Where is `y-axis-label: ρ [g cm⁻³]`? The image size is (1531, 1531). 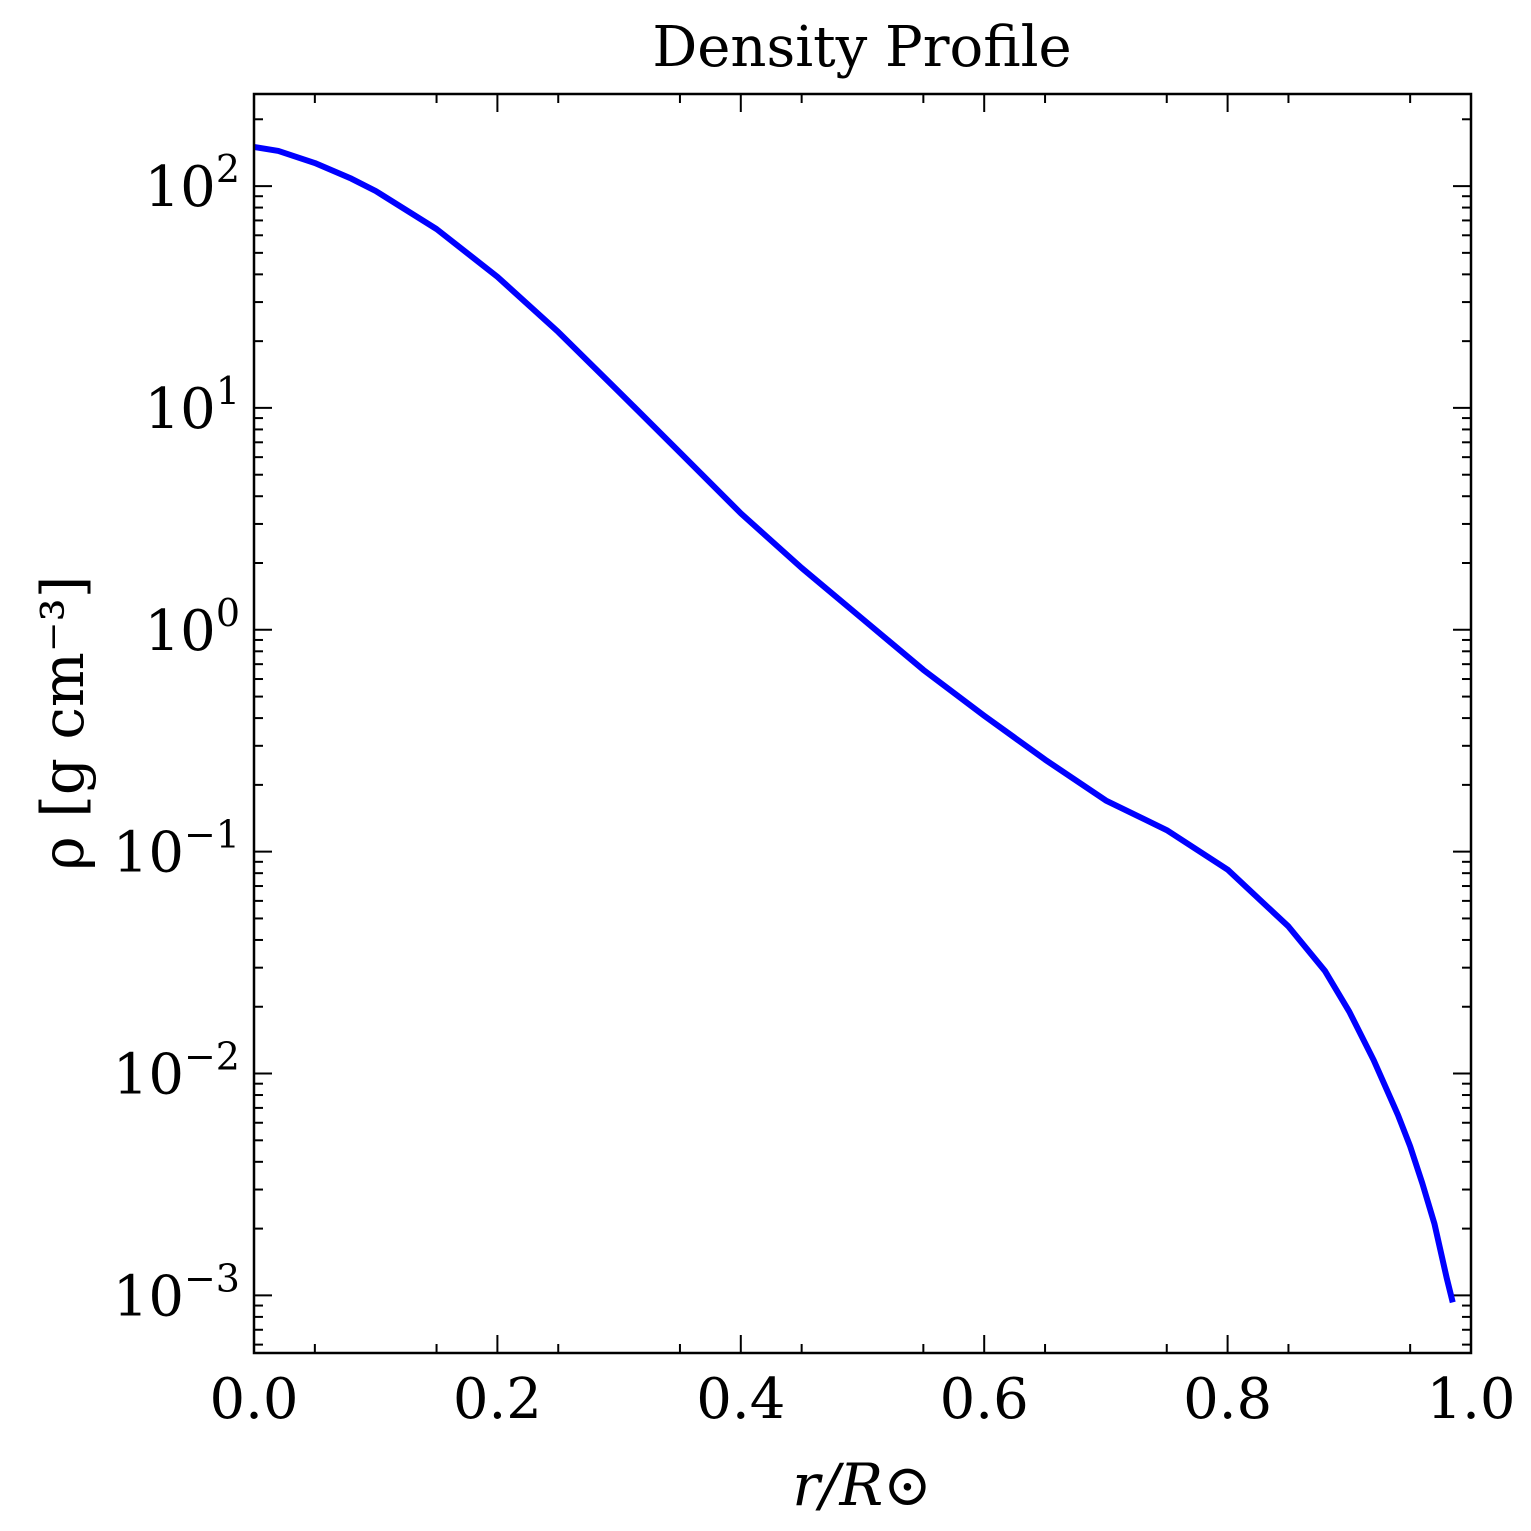
y-axis-label: ρ [g cm⁻³] is located at coordinates (63, 723).